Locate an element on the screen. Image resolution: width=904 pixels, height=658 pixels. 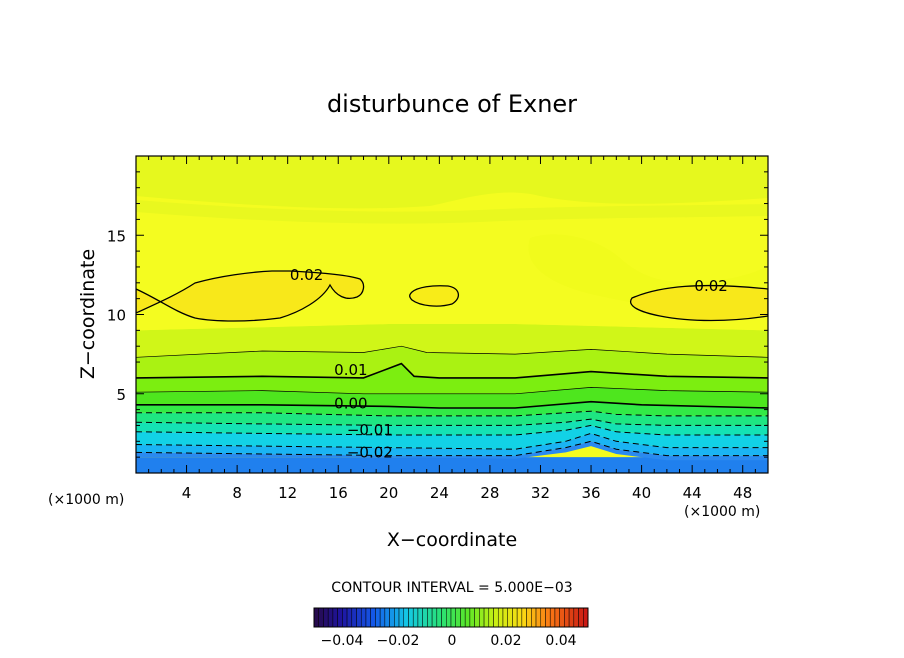
contour-labels: 0.02 0.02 0.01 0.00 −0.01 −0.02 is located at coordinates (509, 364).